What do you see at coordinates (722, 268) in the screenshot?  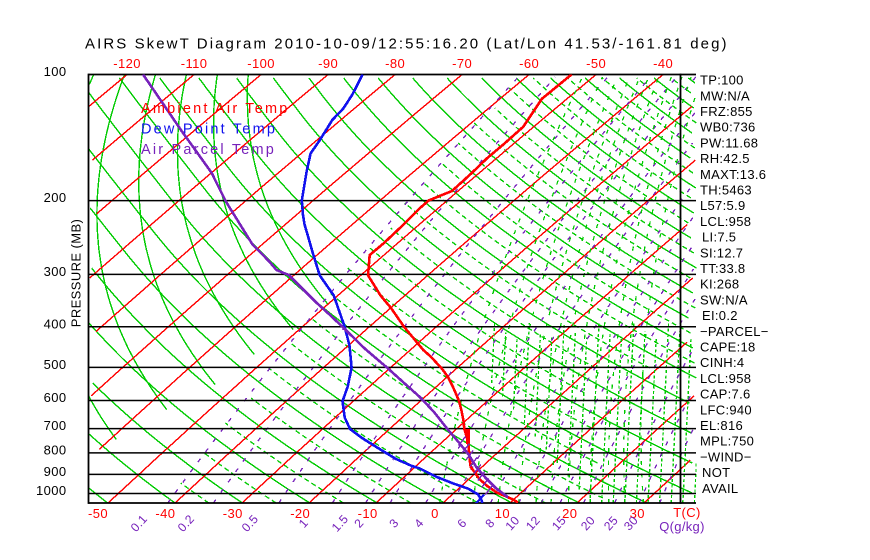 I see `svg-text: TT:33.8` at bounding box center [722, 268].